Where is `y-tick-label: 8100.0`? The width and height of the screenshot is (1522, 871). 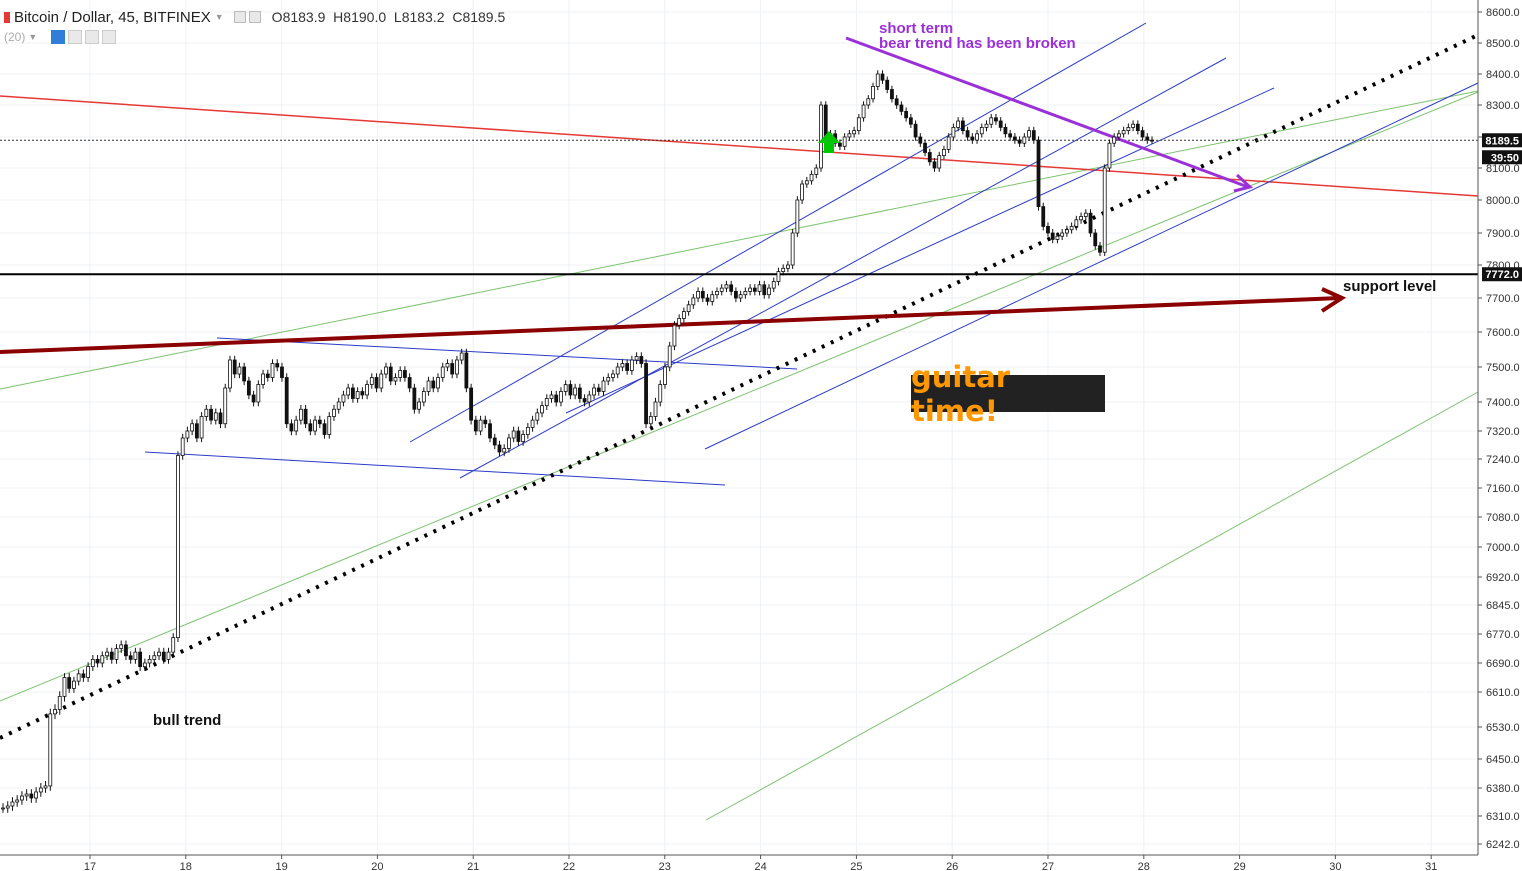
y-tick-label: 8100.0 is located at coordinates (1503, 169).